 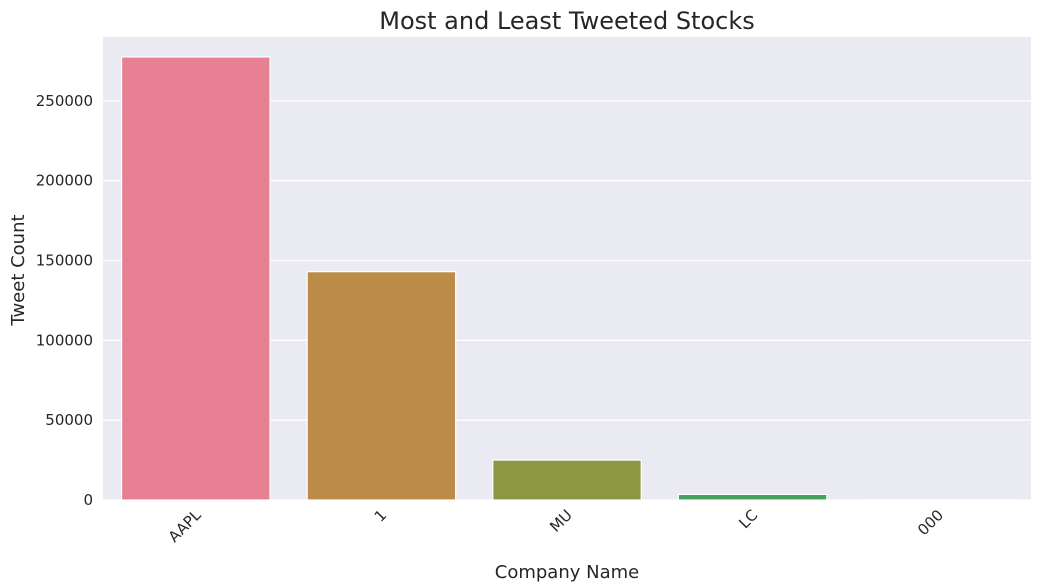 I want to click on y-axis-label: Tweet Count, so click(x=18, y=270).